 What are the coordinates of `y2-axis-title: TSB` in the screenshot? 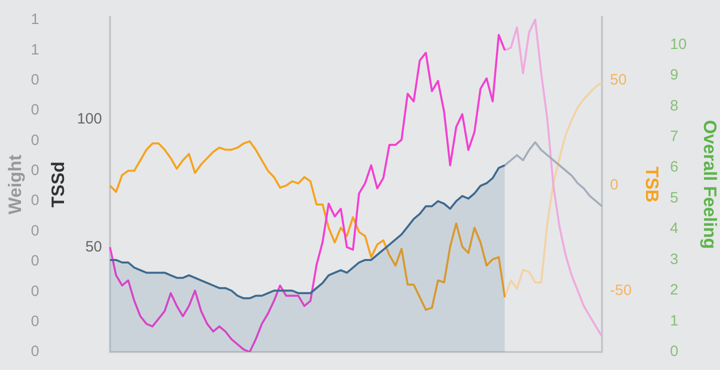 It's located at (652, 184).